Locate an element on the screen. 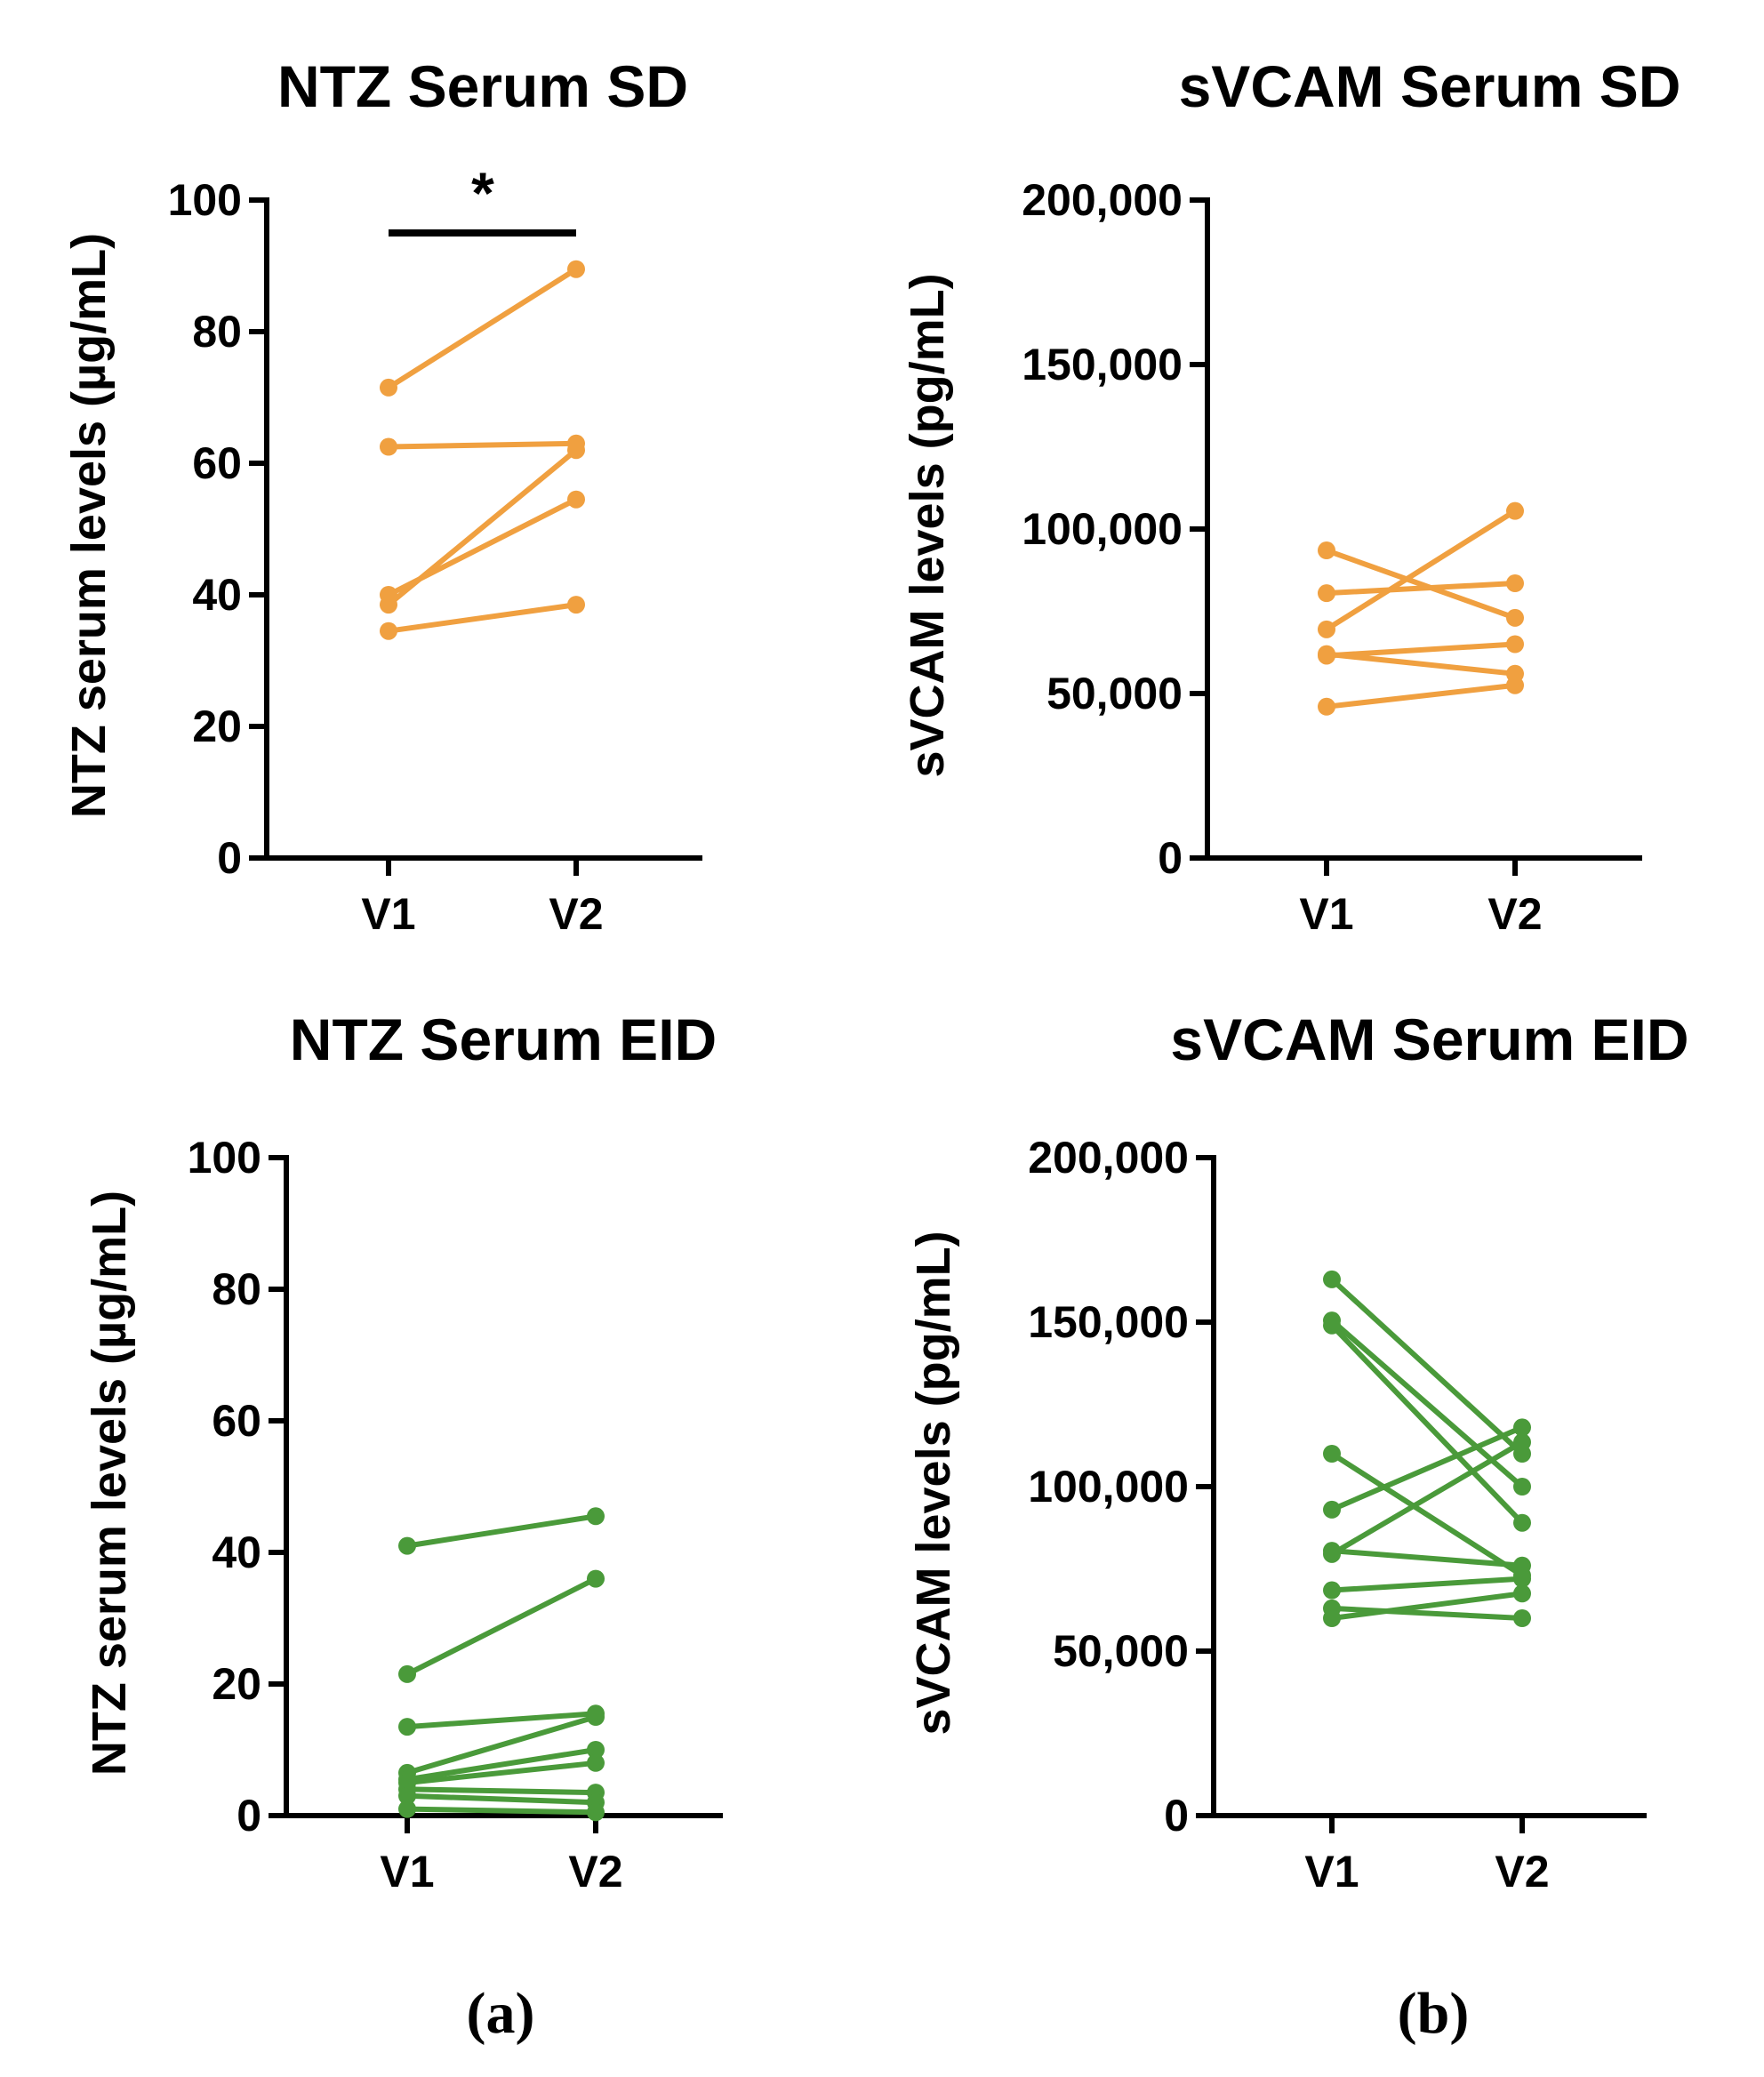 The width and height of the screenshot is (1764, 2077). panel-label-a: (a) is located at coordinates (501, 2013).